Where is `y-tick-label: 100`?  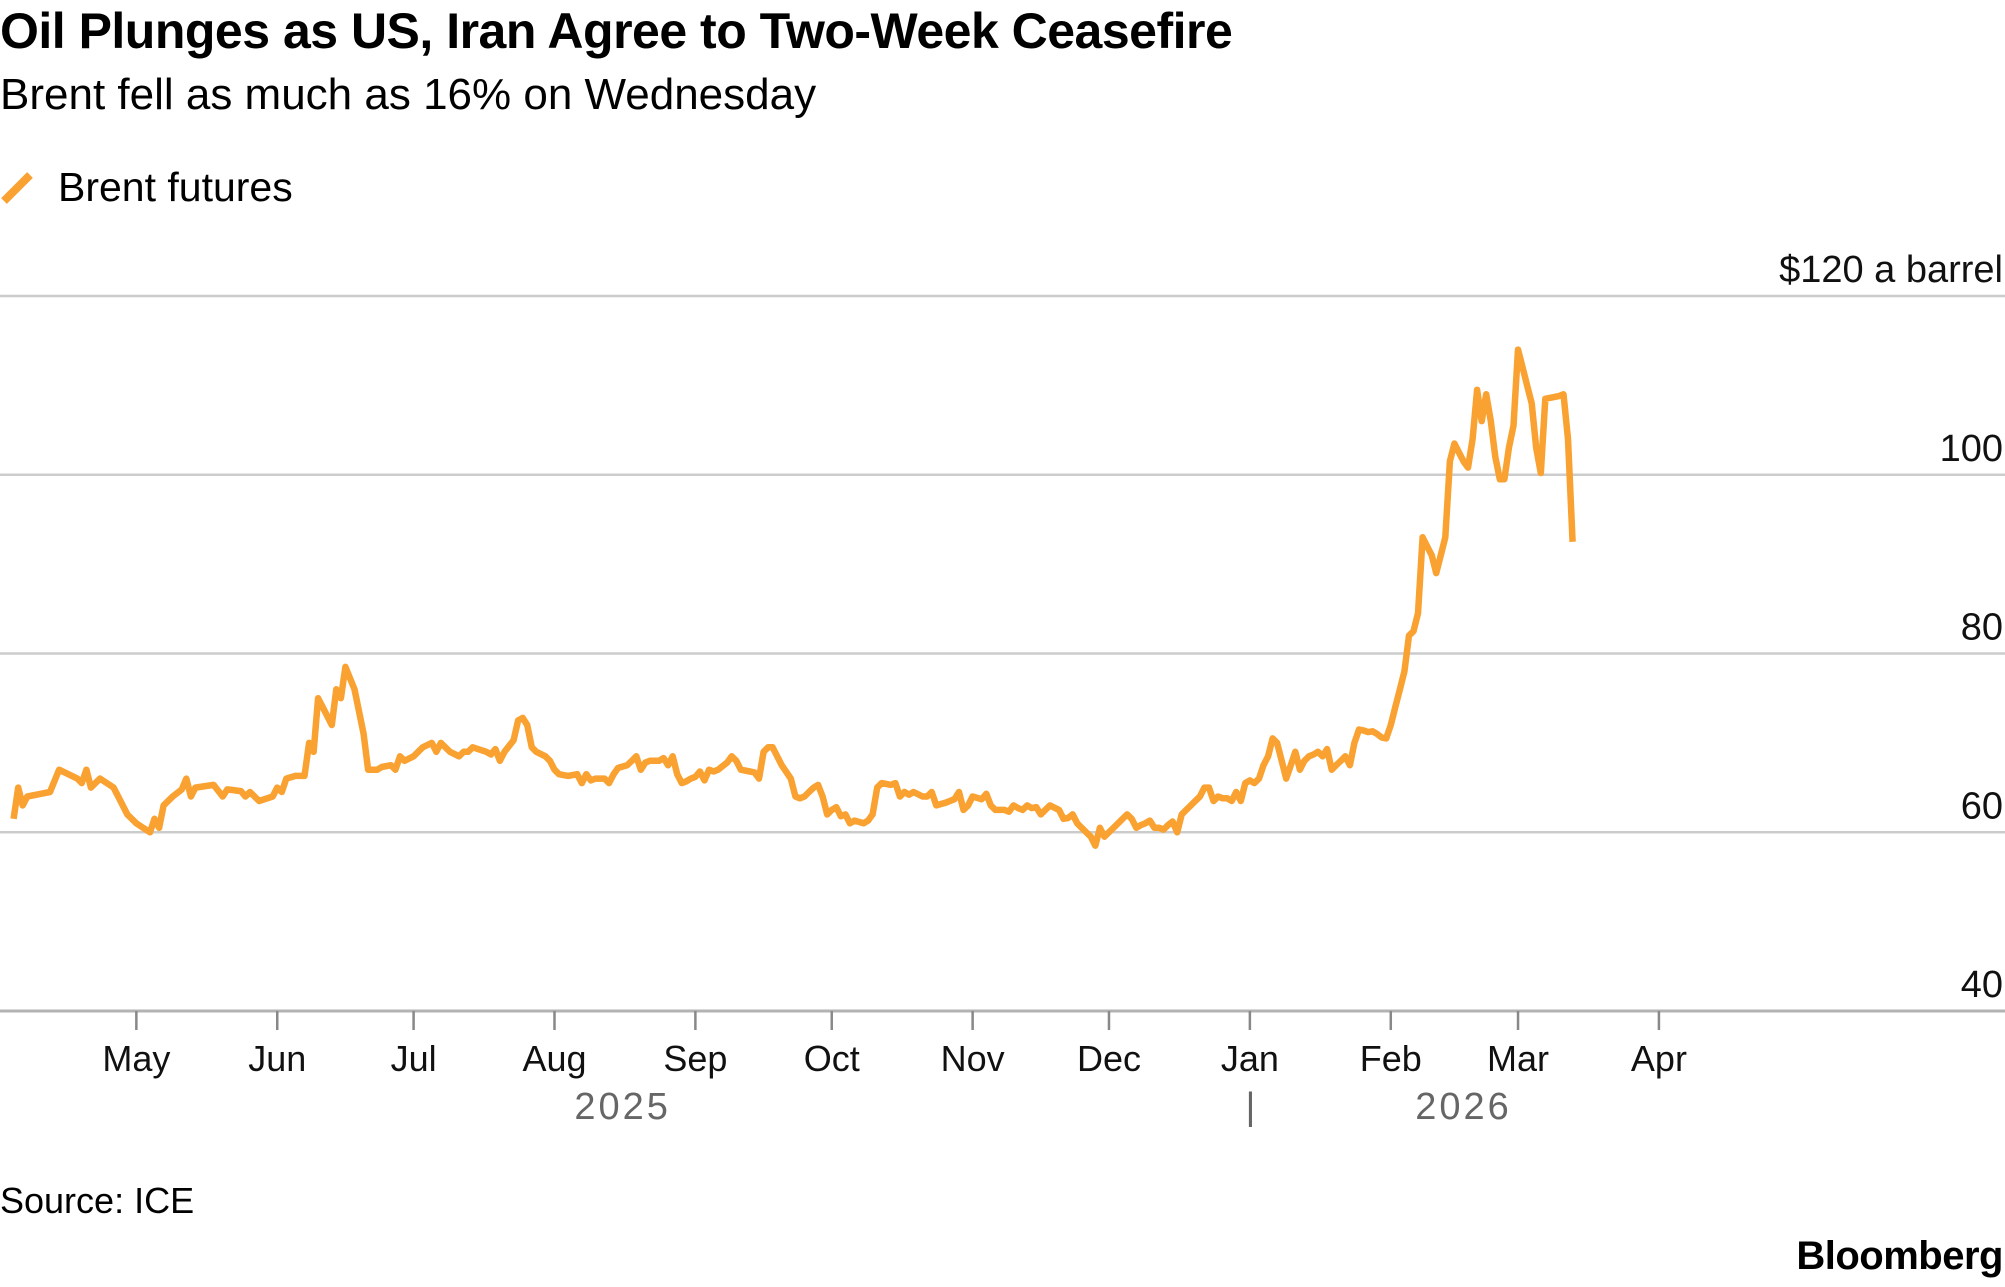 y-tick-label: 100 is located at coordinates (1971, 449).